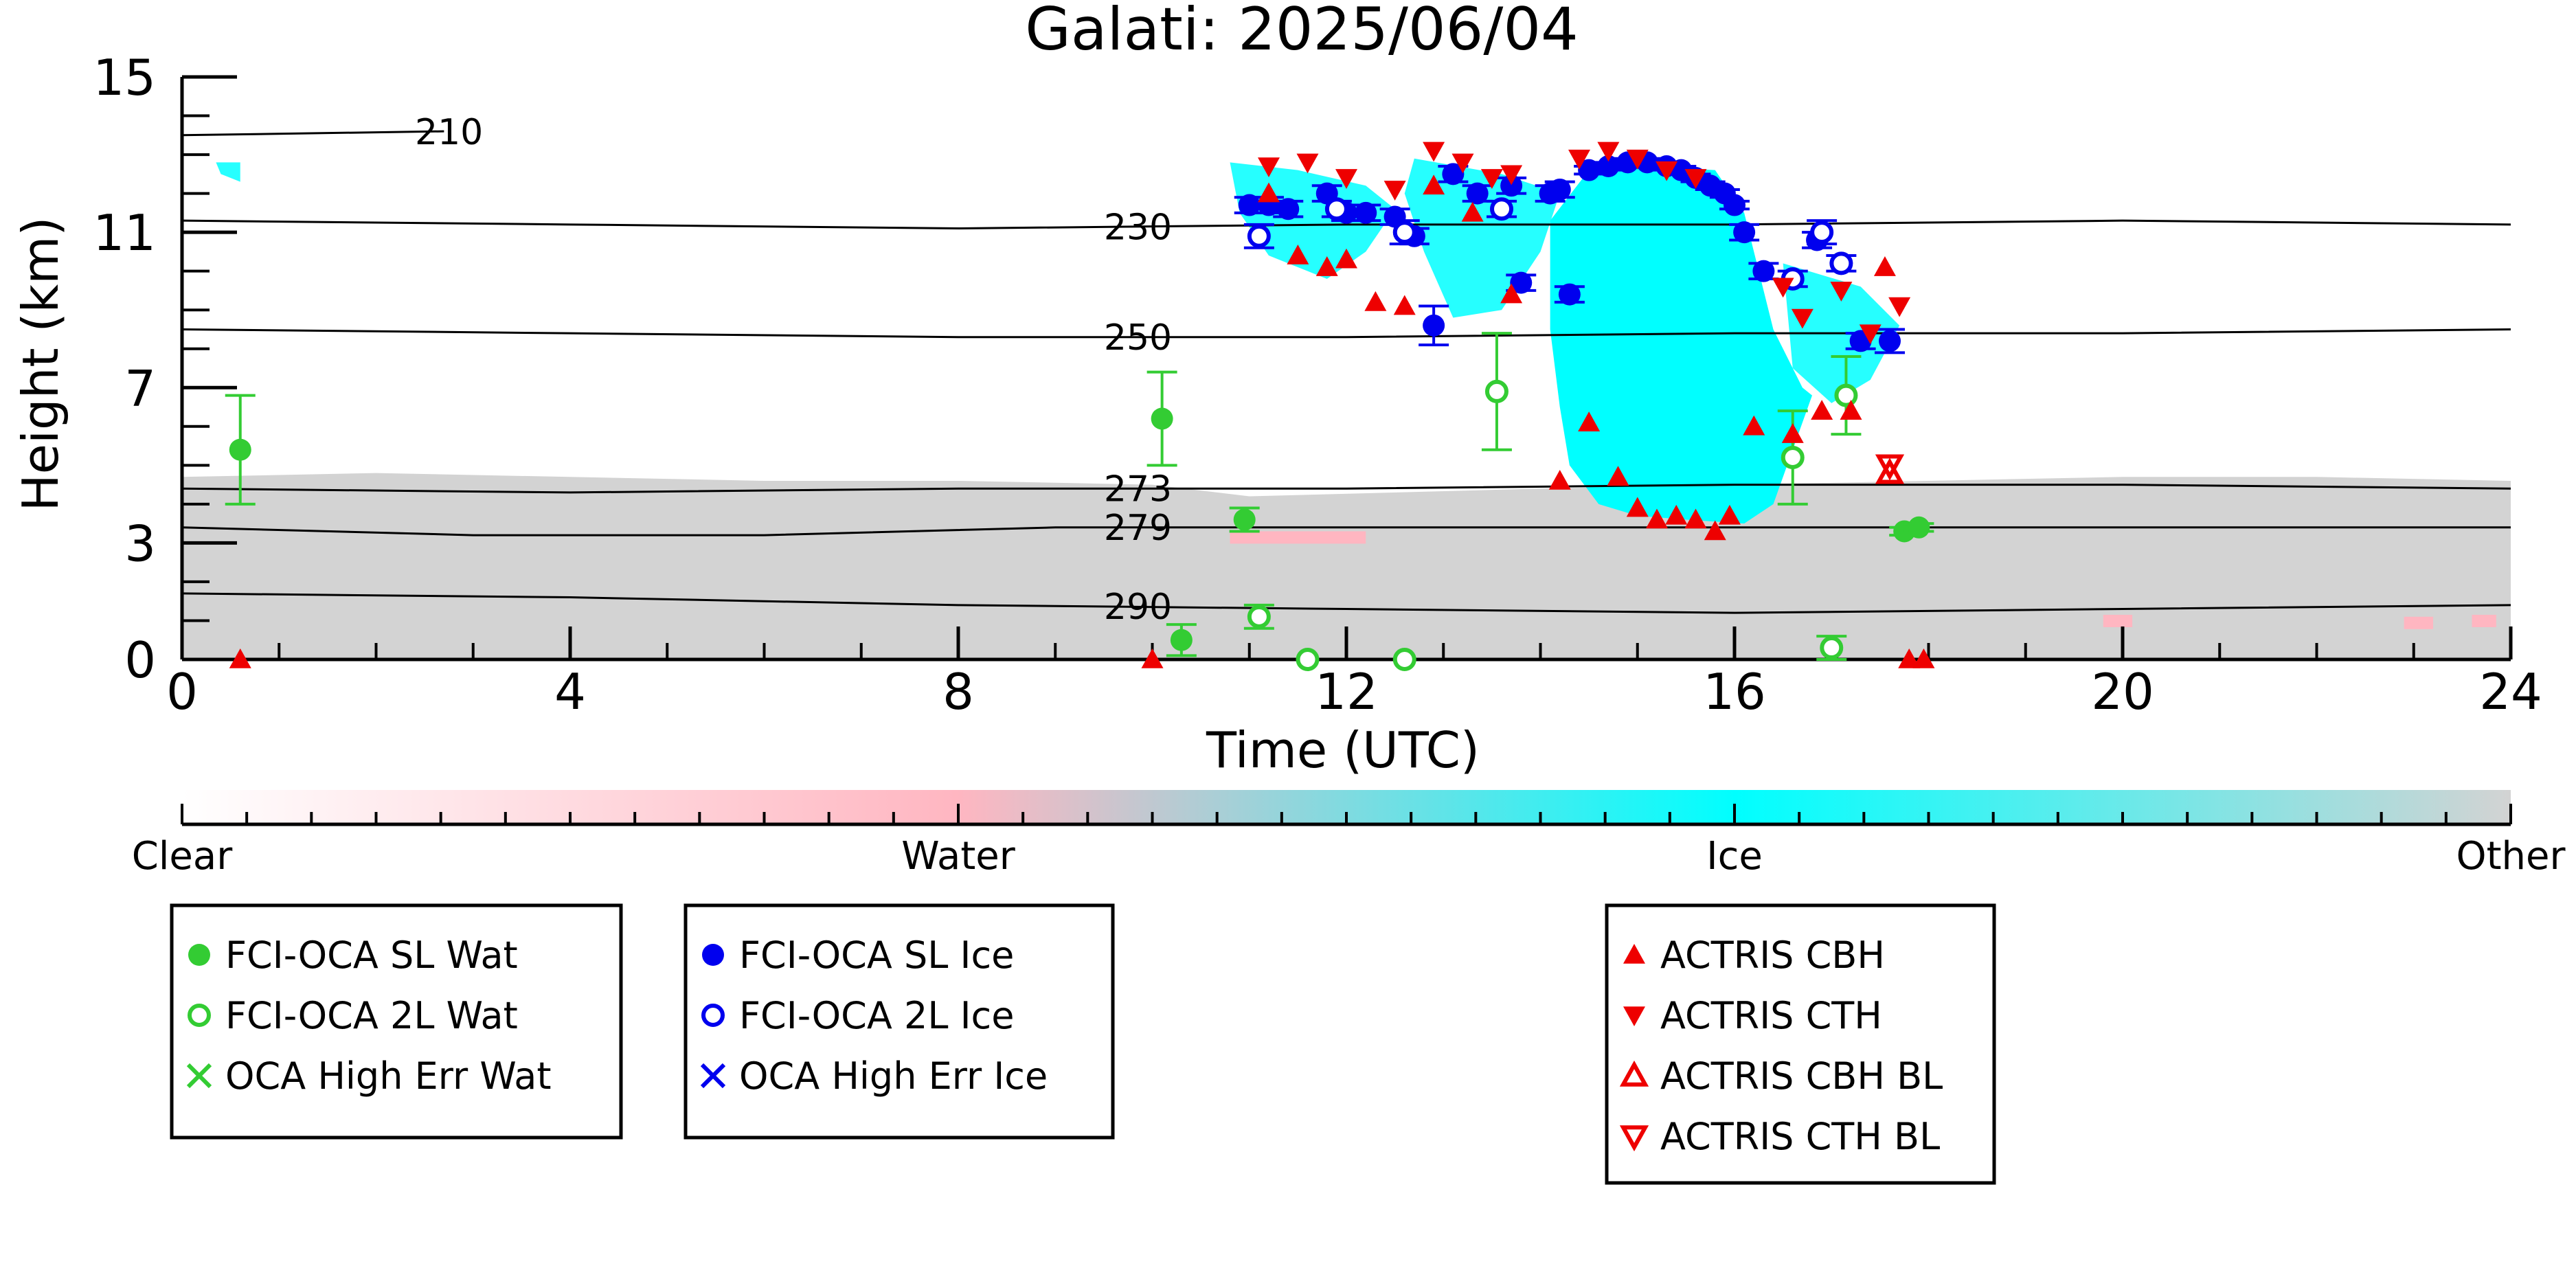 The image size is (2576, 1288). I want to click on legend-label: ACTRIS CBH BL, so click(1801, 1076).